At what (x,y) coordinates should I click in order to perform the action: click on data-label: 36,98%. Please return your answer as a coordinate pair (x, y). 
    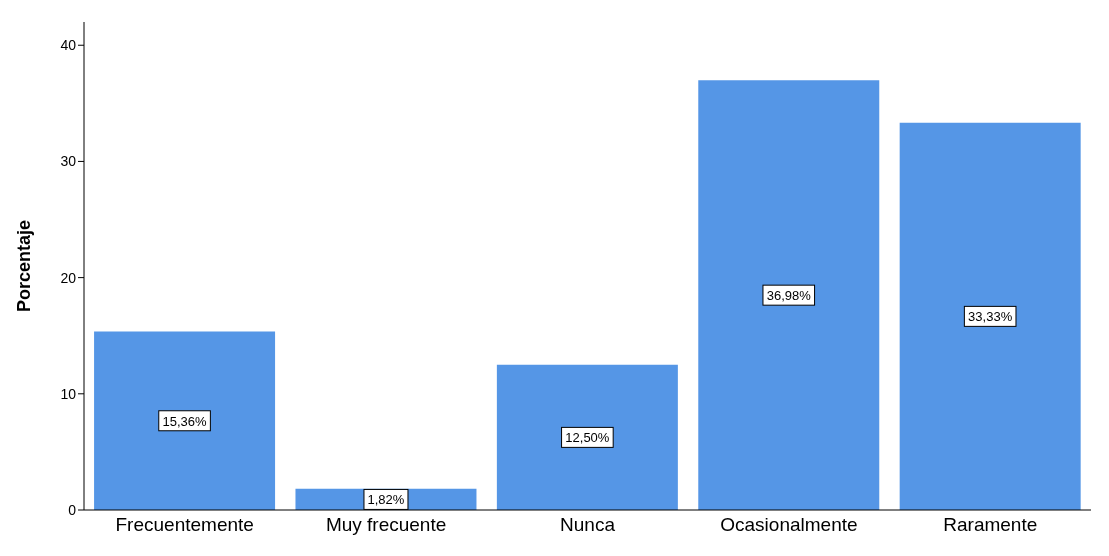
    Looking at the image, I should click on (789, 296).